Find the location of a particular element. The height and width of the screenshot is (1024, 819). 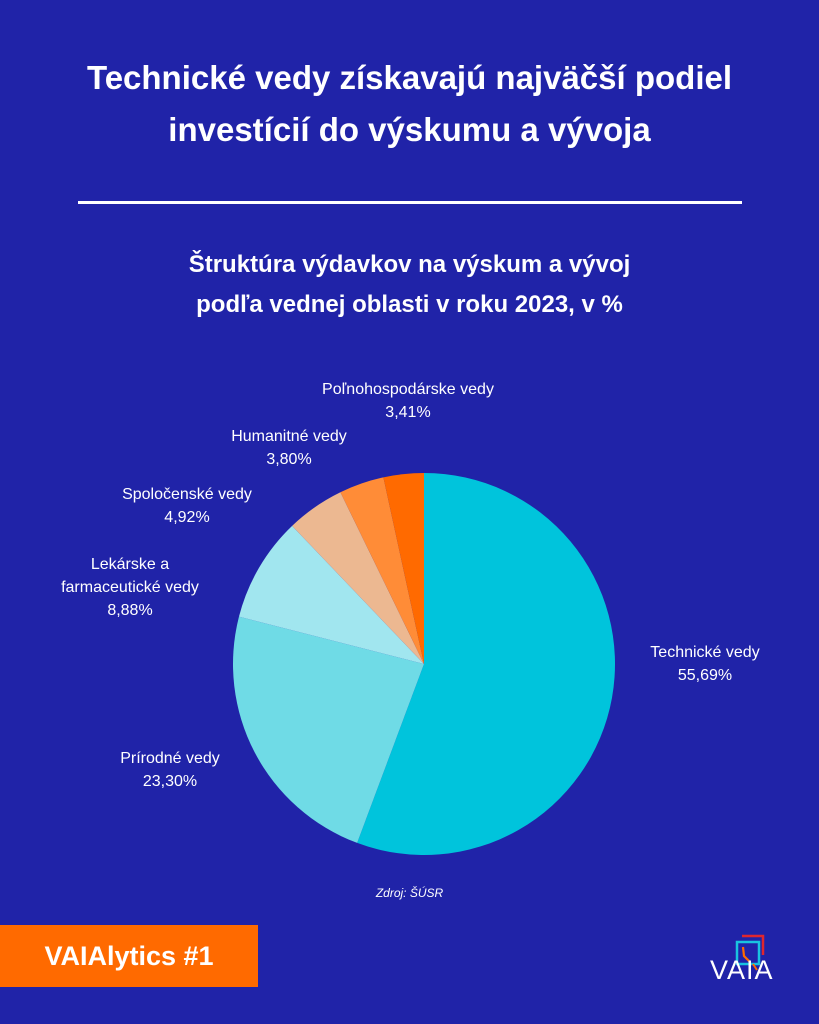

label-polnohospodarske: Poľnohospodárske vedy 3,41% is located at coordinates (408, 401).